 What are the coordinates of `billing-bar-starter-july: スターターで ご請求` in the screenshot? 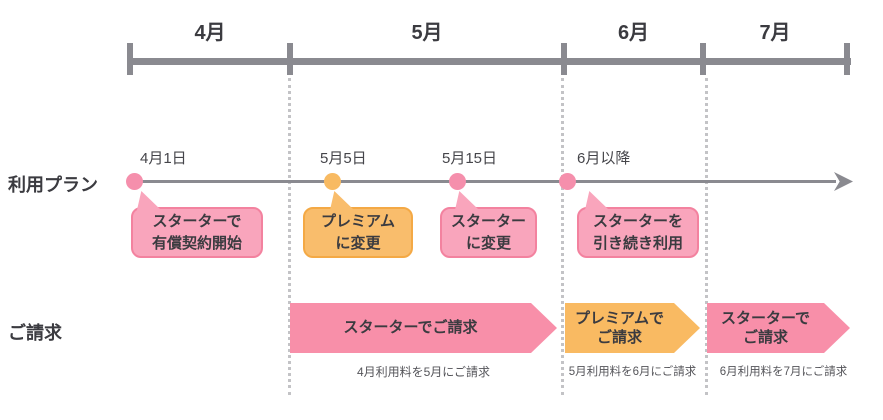 It's located at (778, 328).